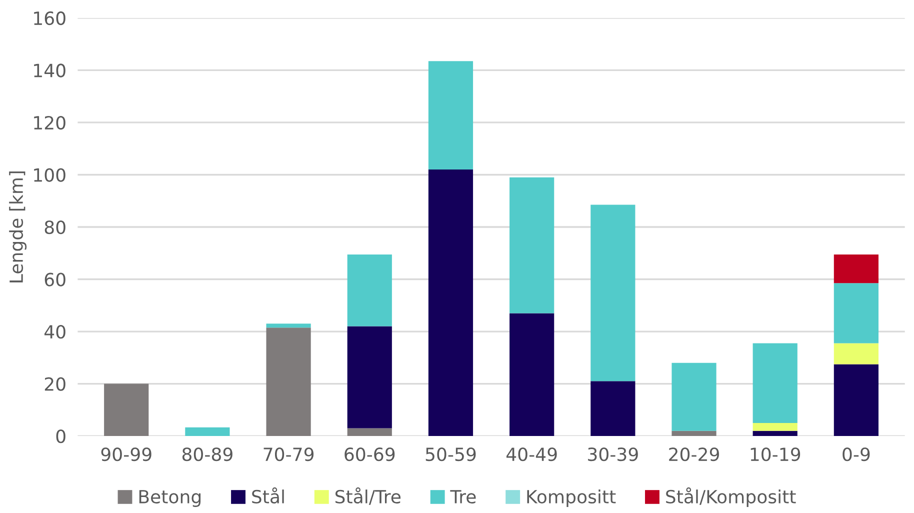  What do you see at coordinates (613, 454) in the screenshot?
I see `x-tick-label: 30-39` at bounding box center [613, 454].